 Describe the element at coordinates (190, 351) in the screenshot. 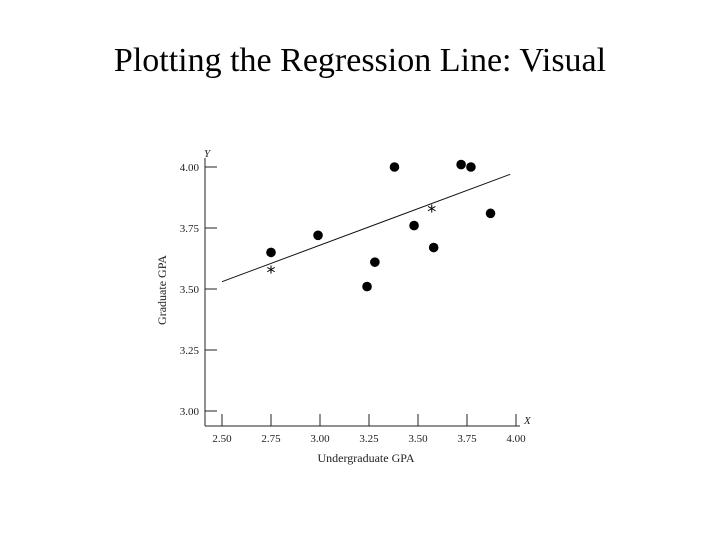

I see `y-tick-label: 3.25` at that location.